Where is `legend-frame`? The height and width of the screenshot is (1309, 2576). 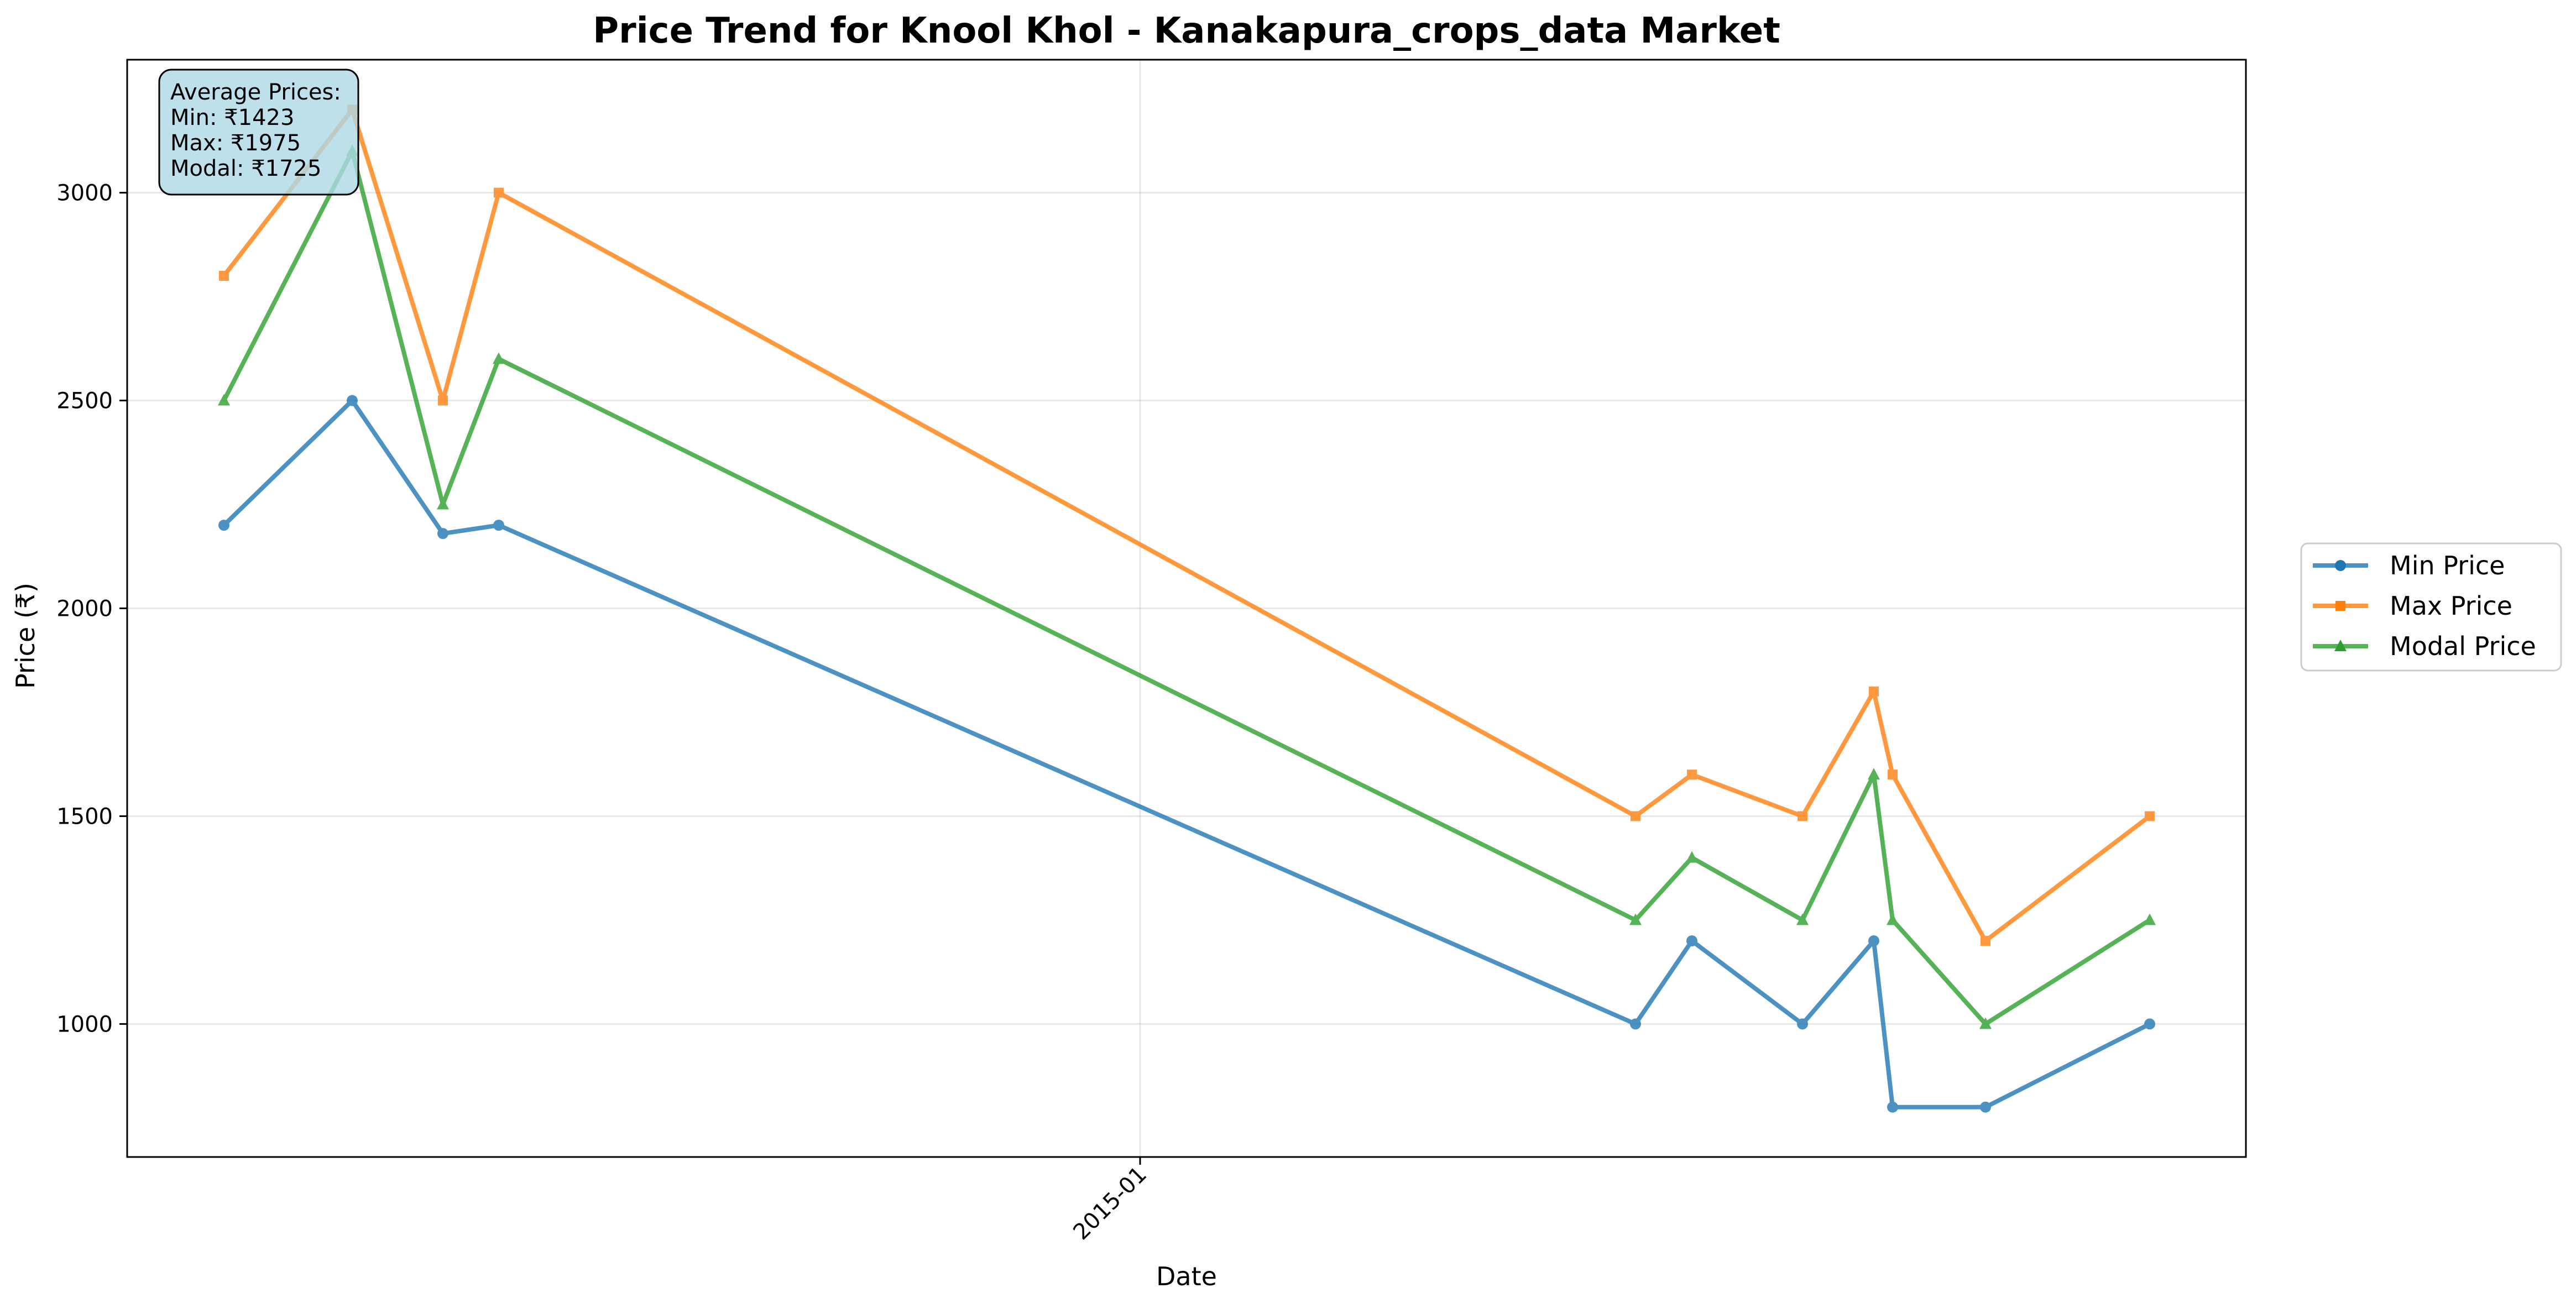
legend-frame is located at coordinates (2431, 607).